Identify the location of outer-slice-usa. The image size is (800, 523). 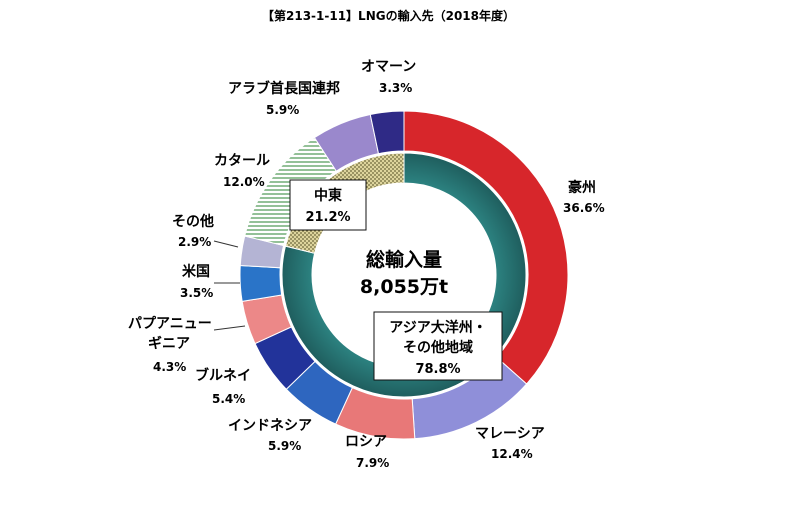
(261, 283).